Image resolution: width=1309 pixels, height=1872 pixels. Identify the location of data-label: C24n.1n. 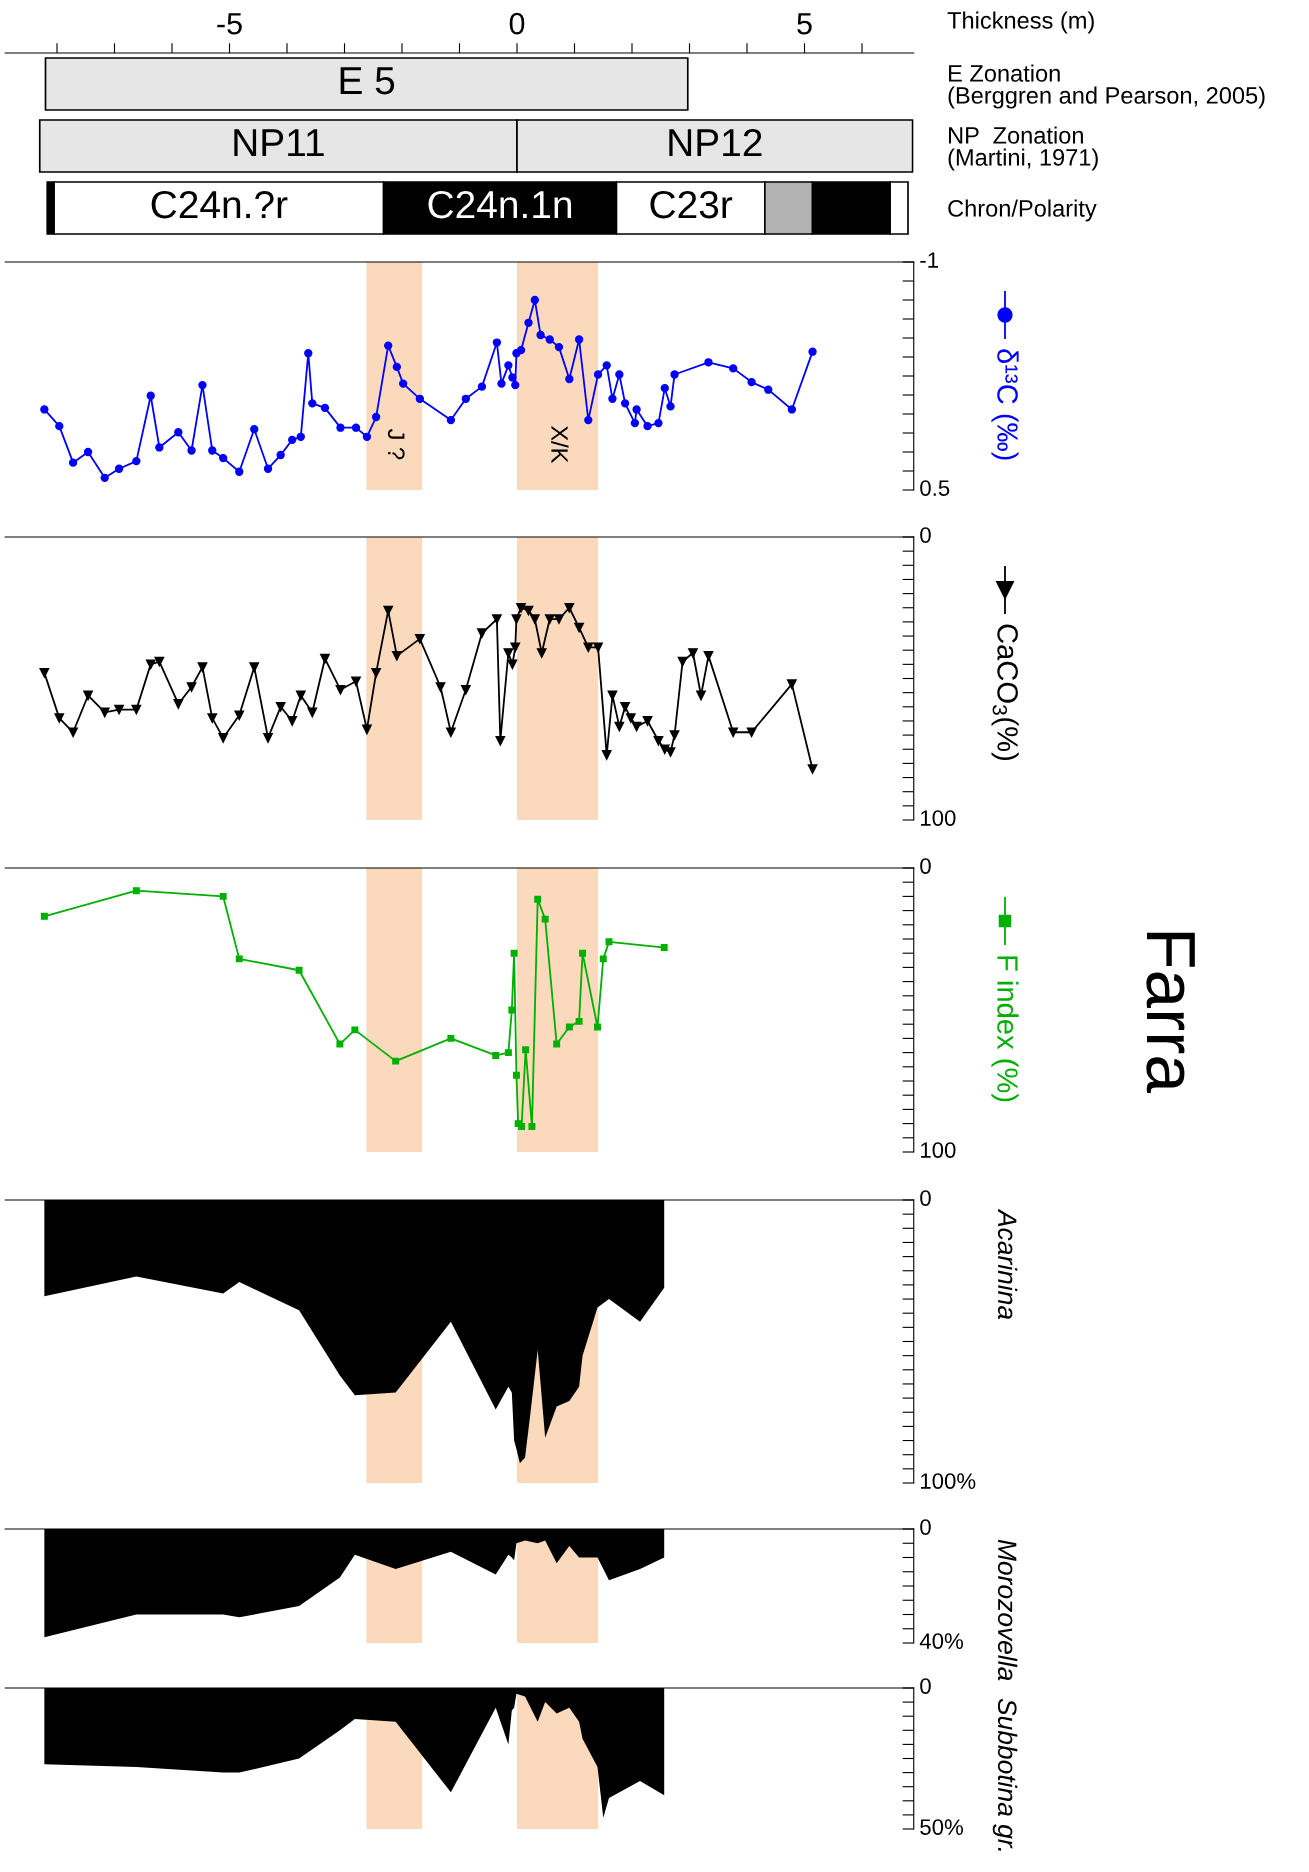
(500, 204).